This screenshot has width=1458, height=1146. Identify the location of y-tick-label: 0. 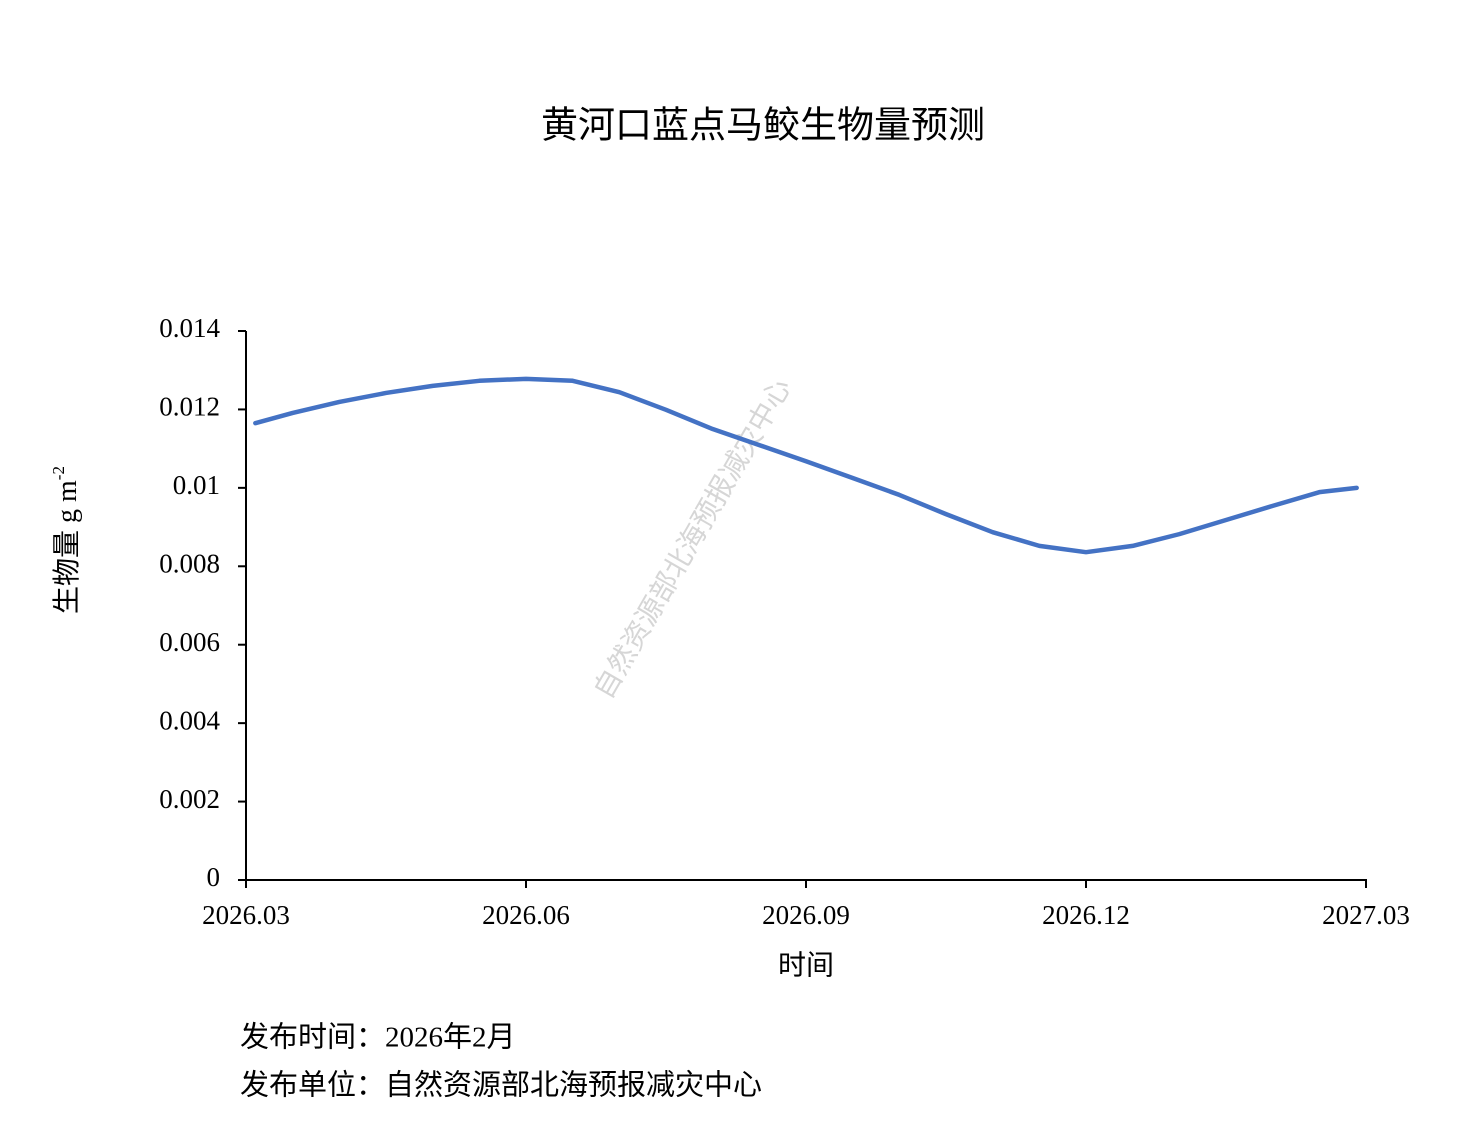
(214, 877).